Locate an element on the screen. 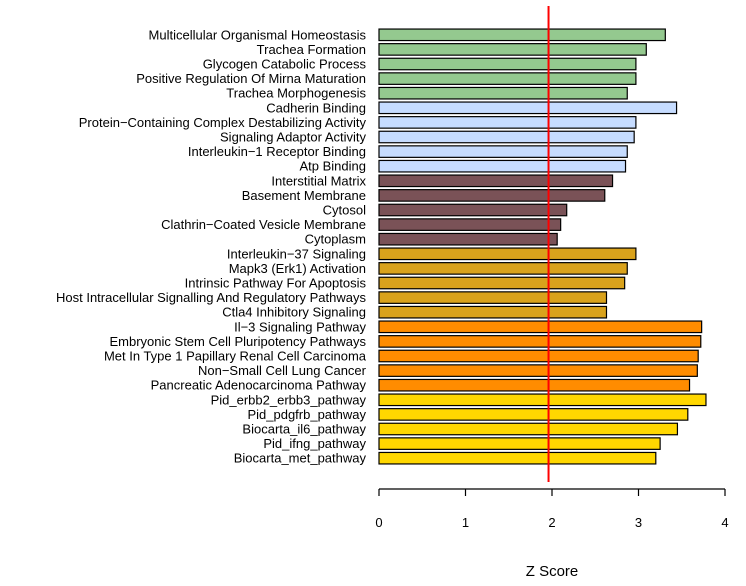  category-label: Positive Regulation Of Mirna Maturation is located at coordinates (251, 78).